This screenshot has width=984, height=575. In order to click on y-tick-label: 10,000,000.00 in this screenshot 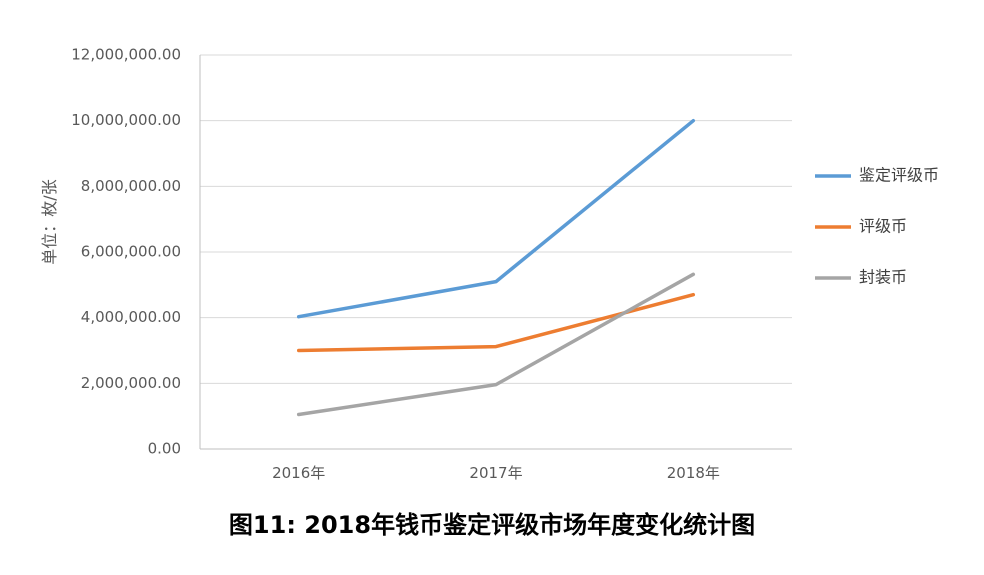, I will do `click(126, 120)`.